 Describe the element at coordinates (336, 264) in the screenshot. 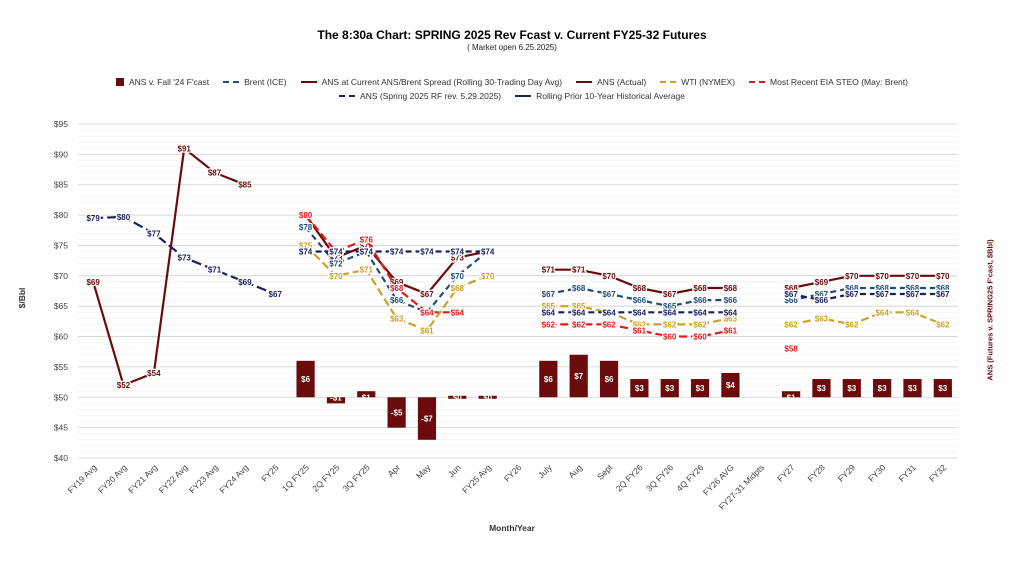

I see `data-label-brent: $72` at that location.